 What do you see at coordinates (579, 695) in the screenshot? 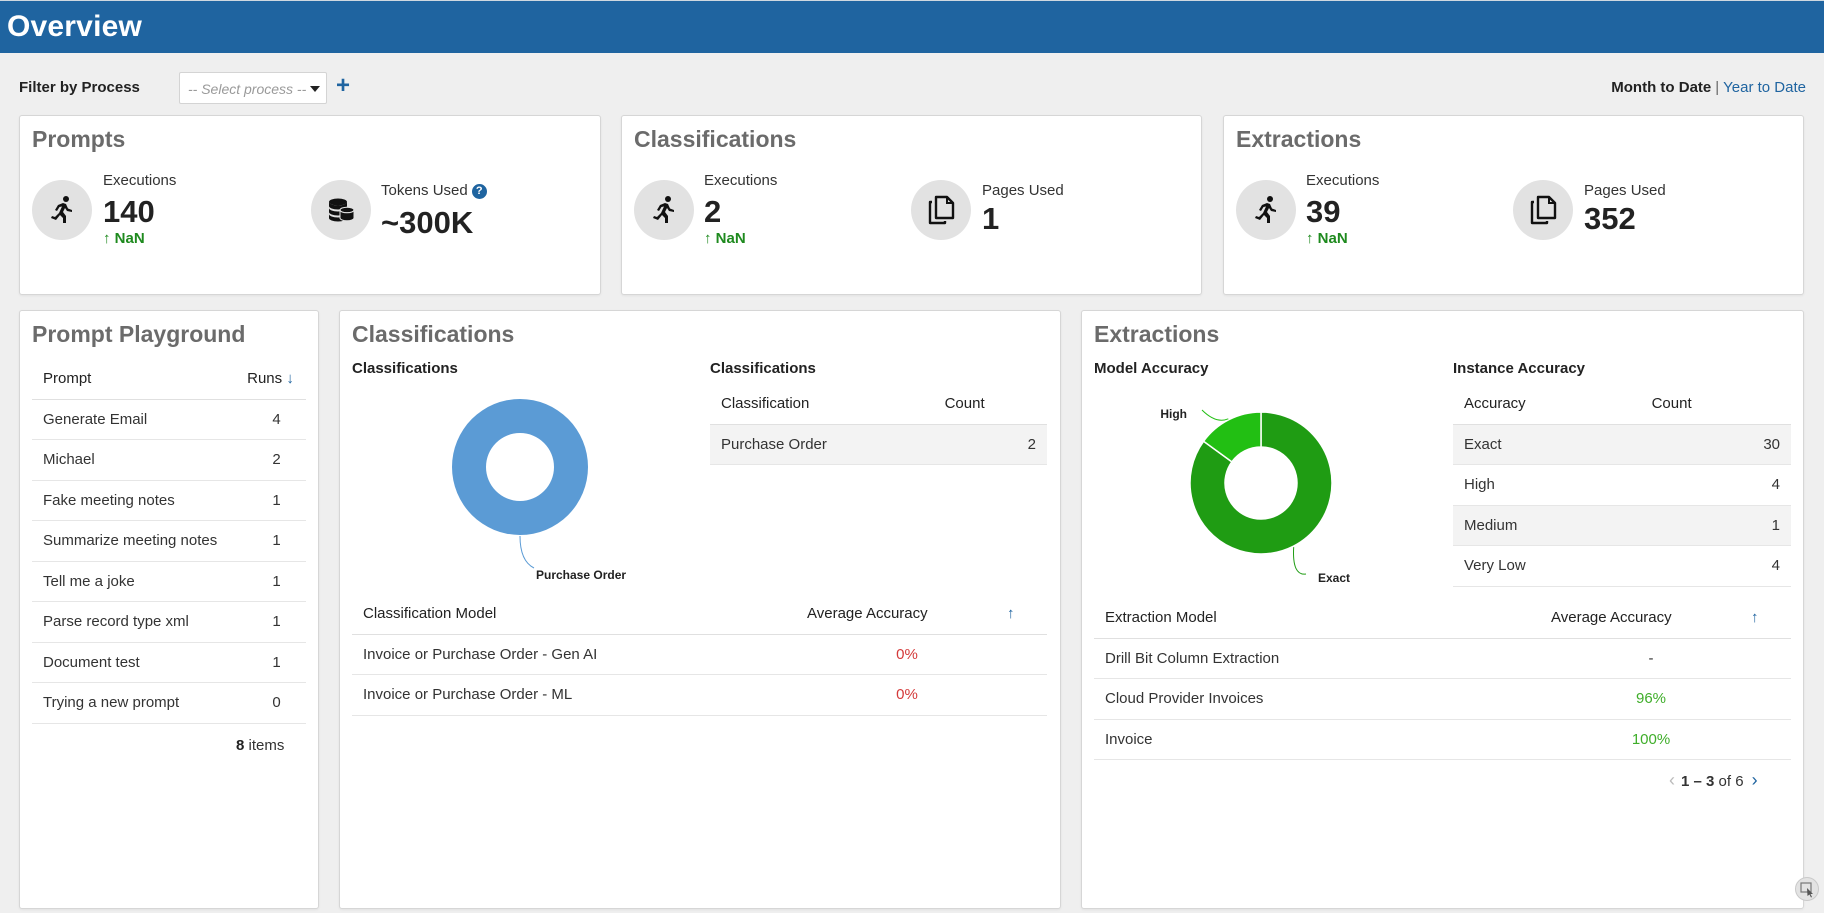
I see `model-name-cell: Invoice or Purchase Order - ML` at bounding box center [579, 695].